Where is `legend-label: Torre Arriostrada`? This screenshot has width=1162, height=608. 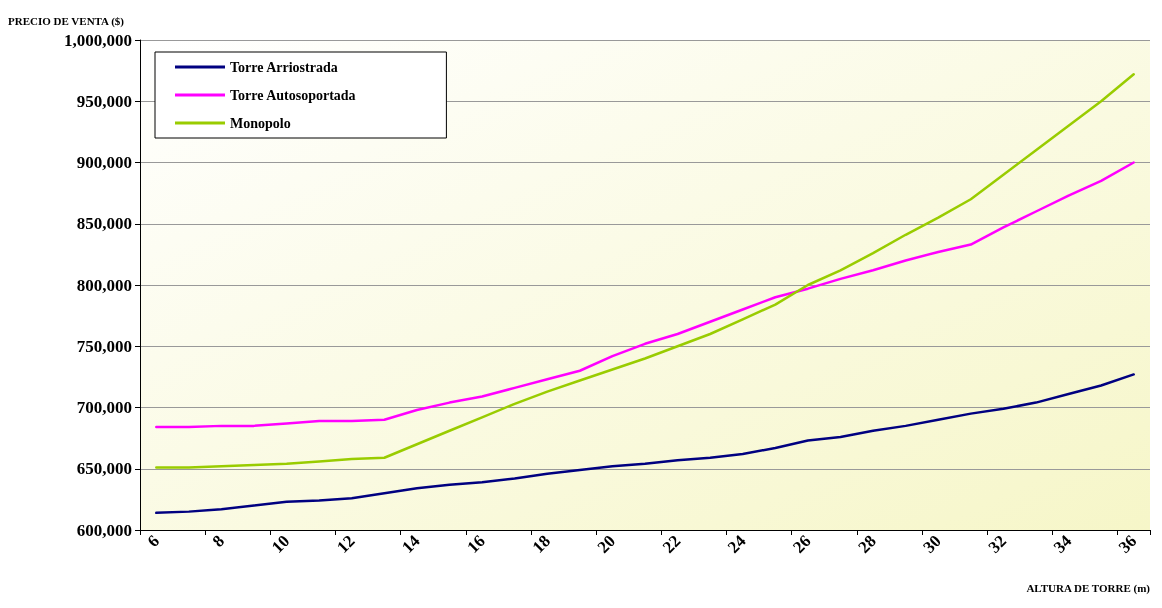
legend-label: Torre Arriostrada is located at coordinates (284, 67).